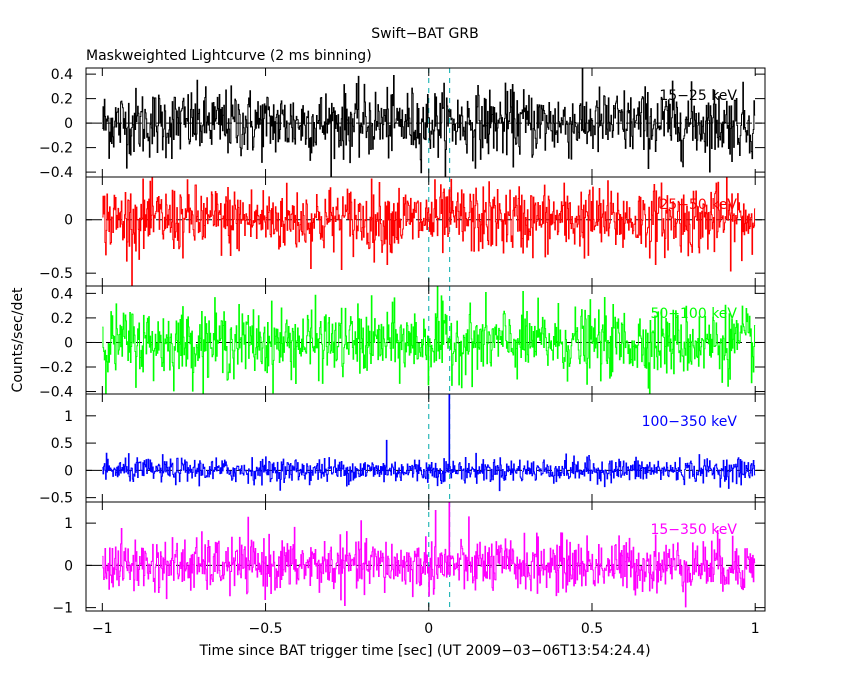 The height and width of the screenshot is (680, 850). What do you see at coordinates (690, 422) in the screenshot?
I see `band-label-3: 100−350 keV` at bounding box center [690, 422].